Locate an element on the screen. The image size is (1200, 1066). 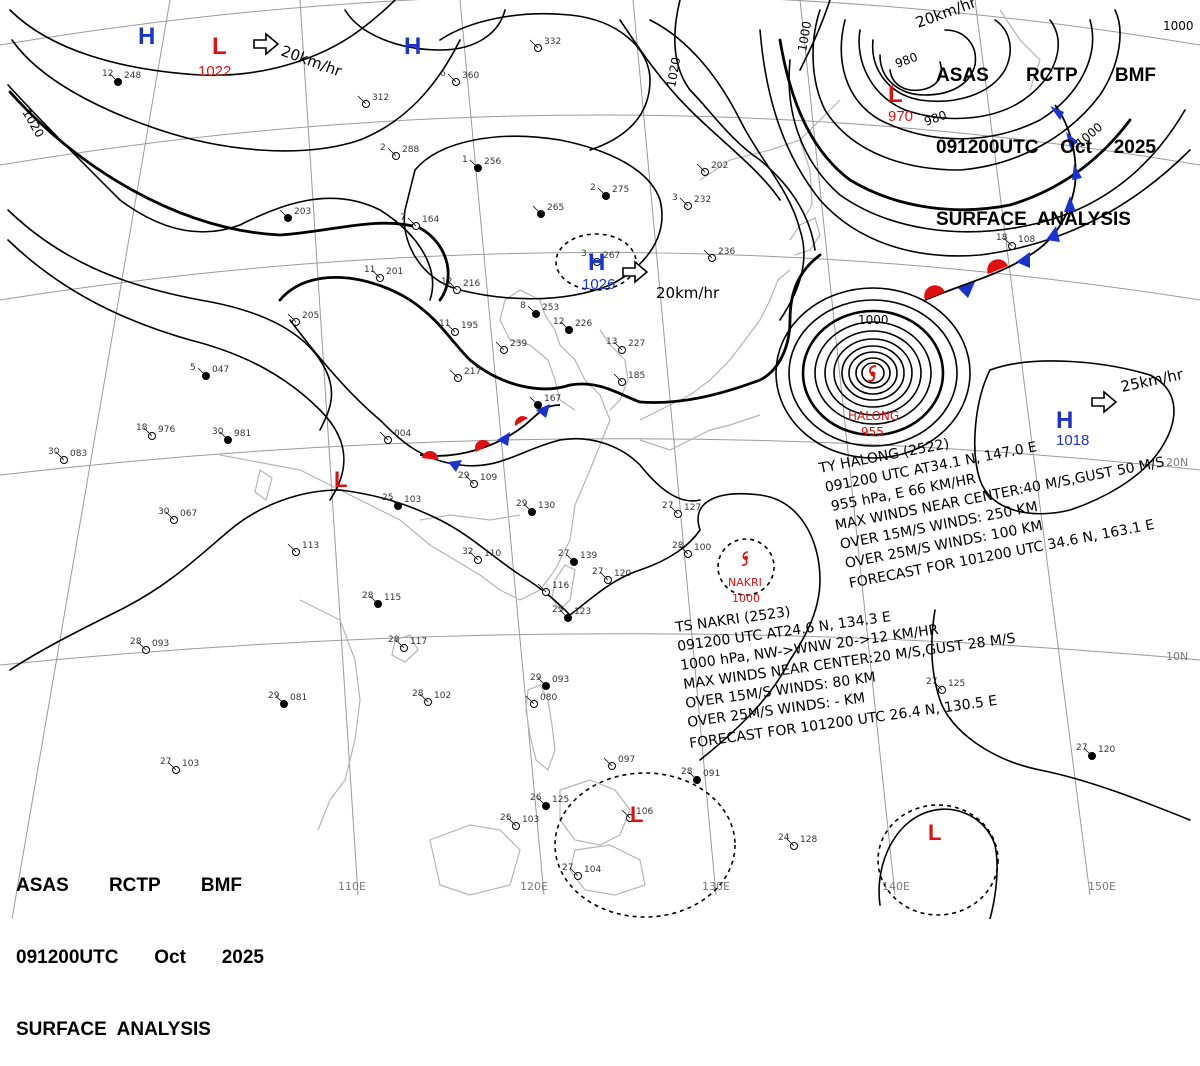
station-pressure: 139 is located at coordinates (588, 556).